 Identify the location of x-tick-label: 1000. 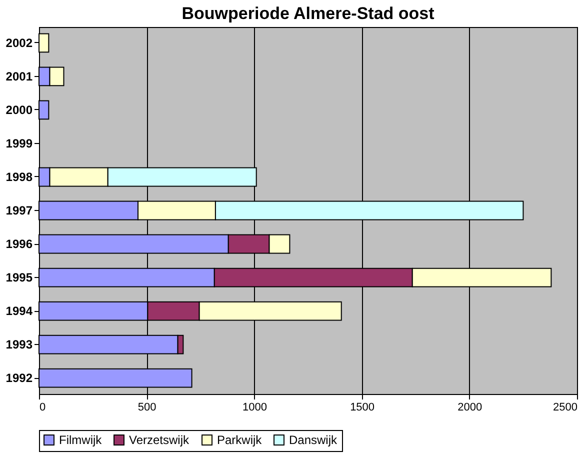
(254, 408).